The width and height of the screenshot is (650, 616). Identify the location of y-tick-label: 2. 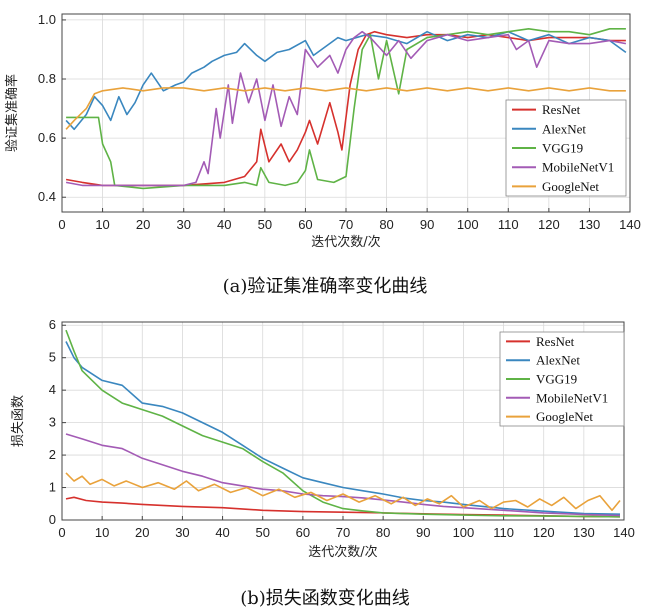
(52, 454).